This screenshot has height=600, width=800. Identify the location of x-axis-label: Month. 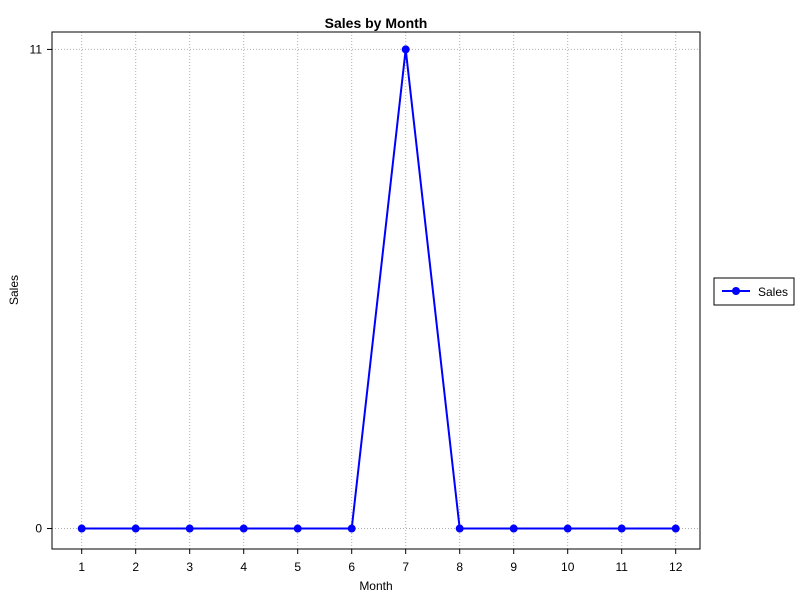
(375, 586).